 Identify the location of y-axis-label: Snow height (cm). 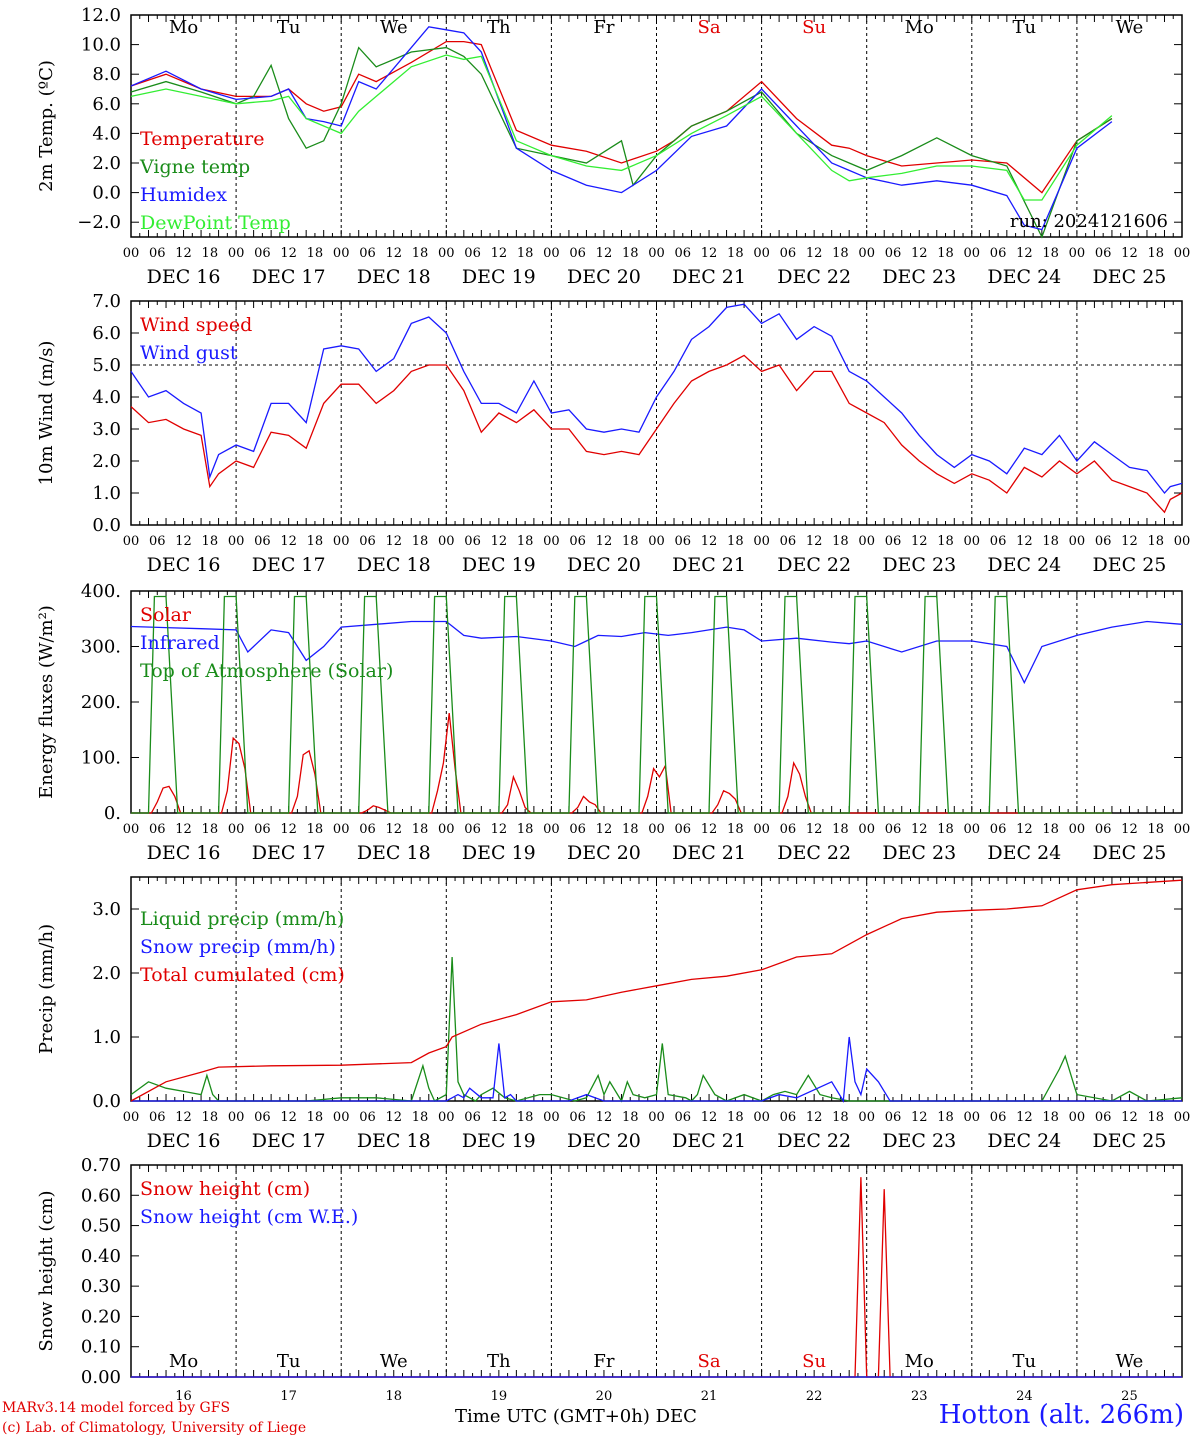
(46, 1270).